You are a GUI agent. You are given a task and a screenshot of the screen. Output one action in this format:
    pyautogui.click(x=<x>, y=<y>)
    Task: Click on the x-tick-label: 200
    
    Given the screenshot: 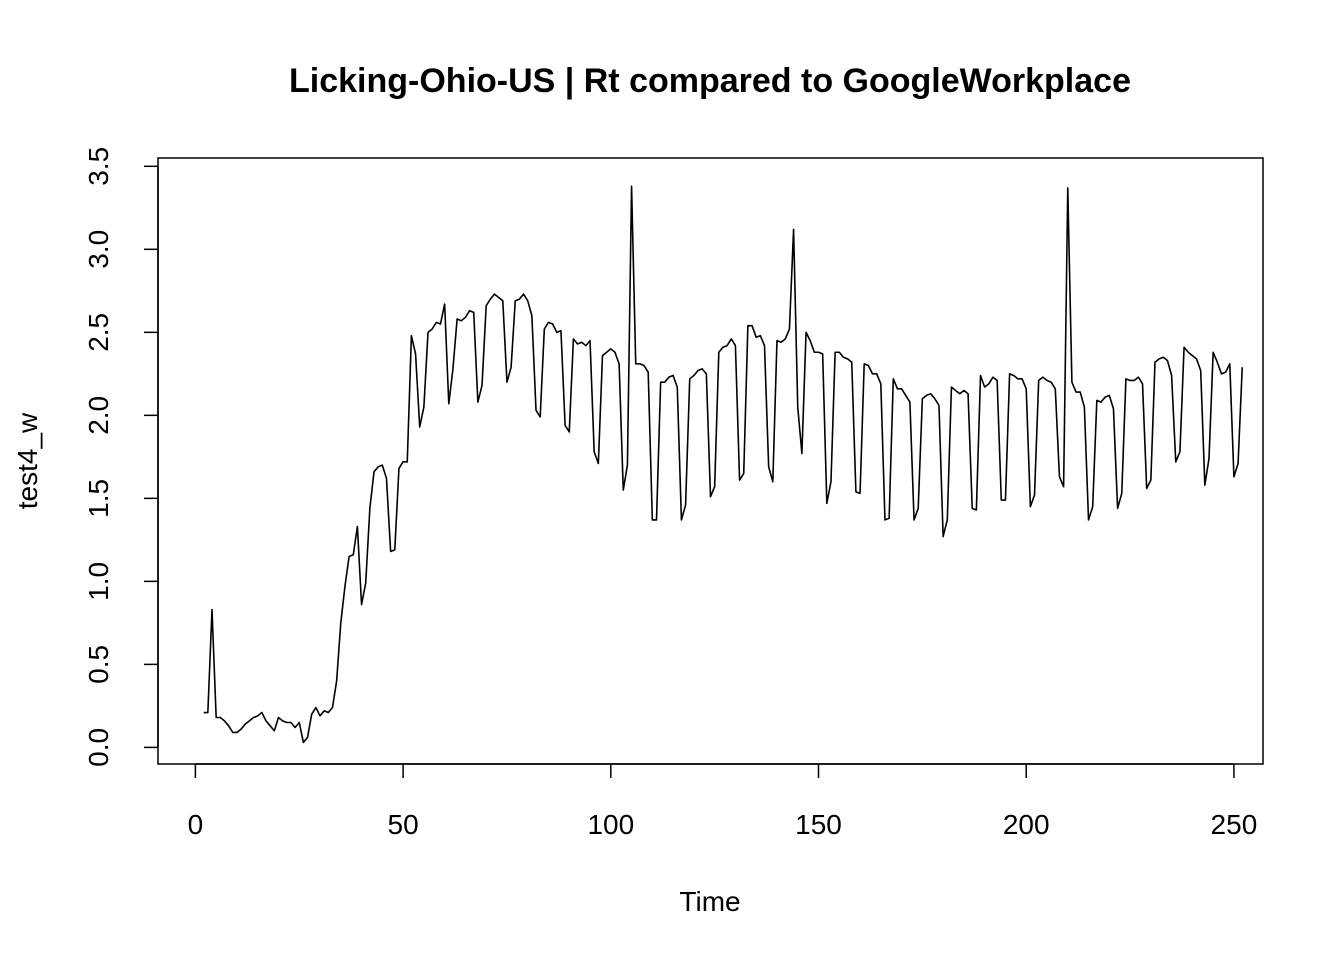 What is the action you would take?
    pyautogui.click(x=1026, y=824)
    